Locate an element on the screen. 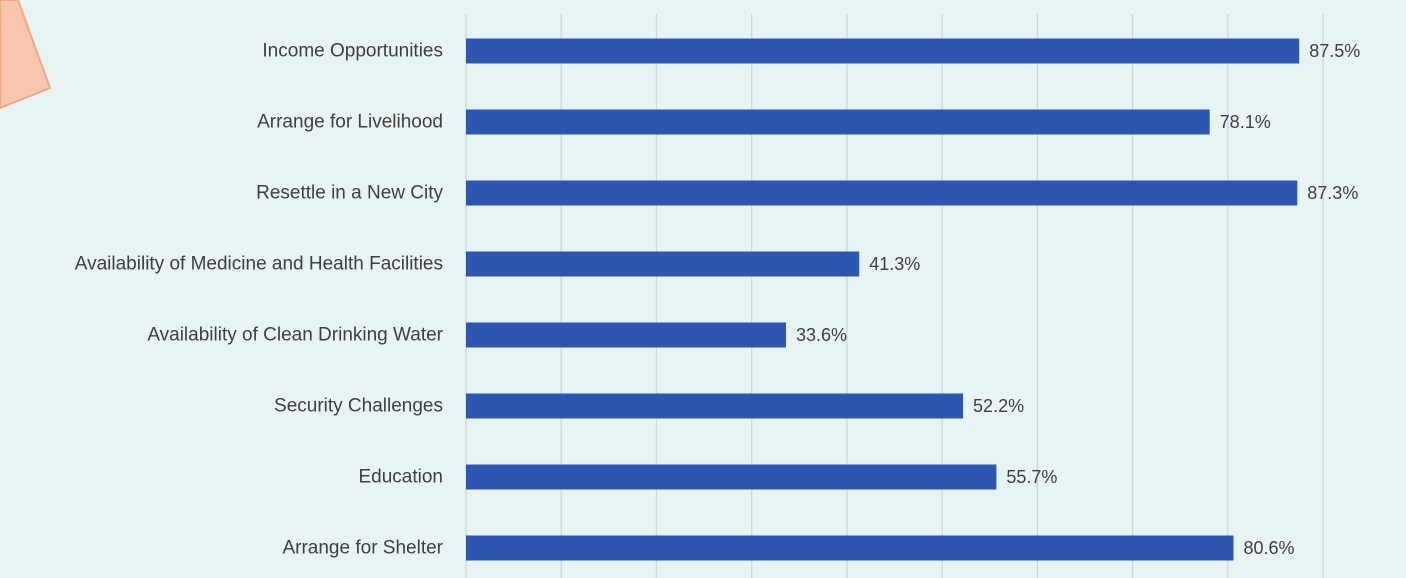 Image resolution: width=1406 pixels, height=578 pixels. value-label: 41.3% is located at coordinates (894, 264).